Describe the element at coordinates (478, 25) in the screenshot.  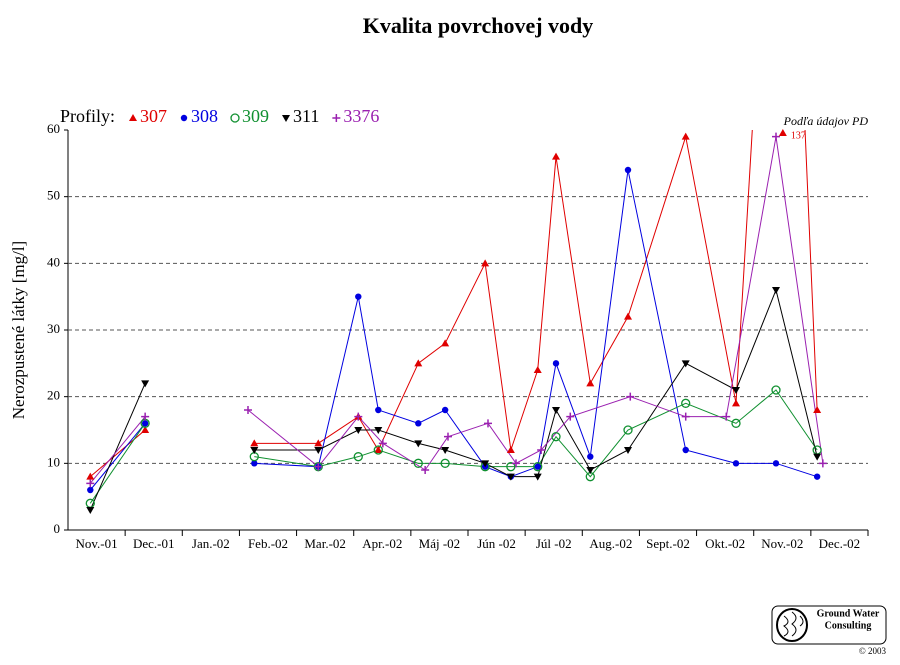
I see `chart-title: Kvalita povrchovej vody` at that location.